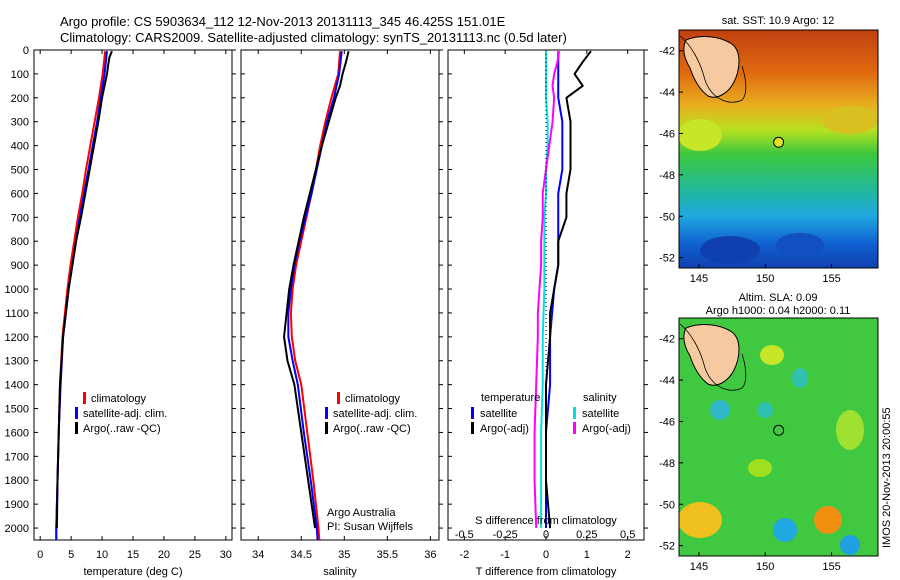  I want to click on sla-map-axes: 145 150 155 -42 -44 -46 -48 -50 -52, so click(750, 453).